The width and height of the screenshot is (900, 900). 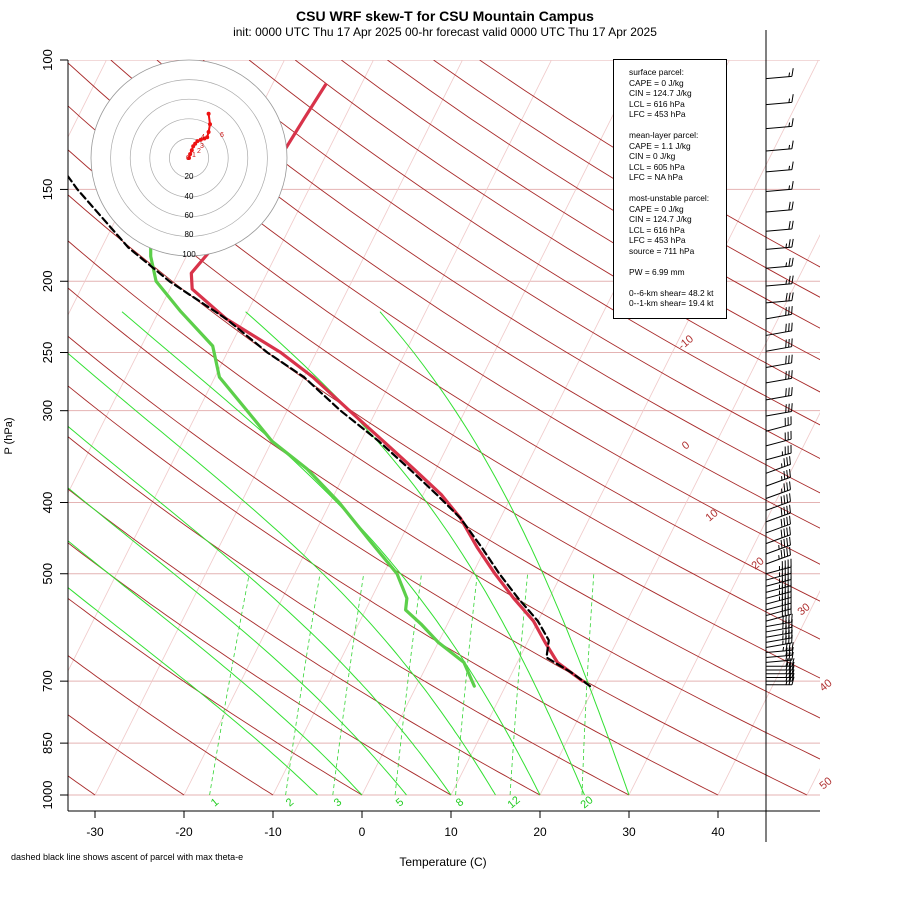 I want to click on chart-title: CSU WRF skew-T for CSU Mountain Campus, so click(x=445, y=16).